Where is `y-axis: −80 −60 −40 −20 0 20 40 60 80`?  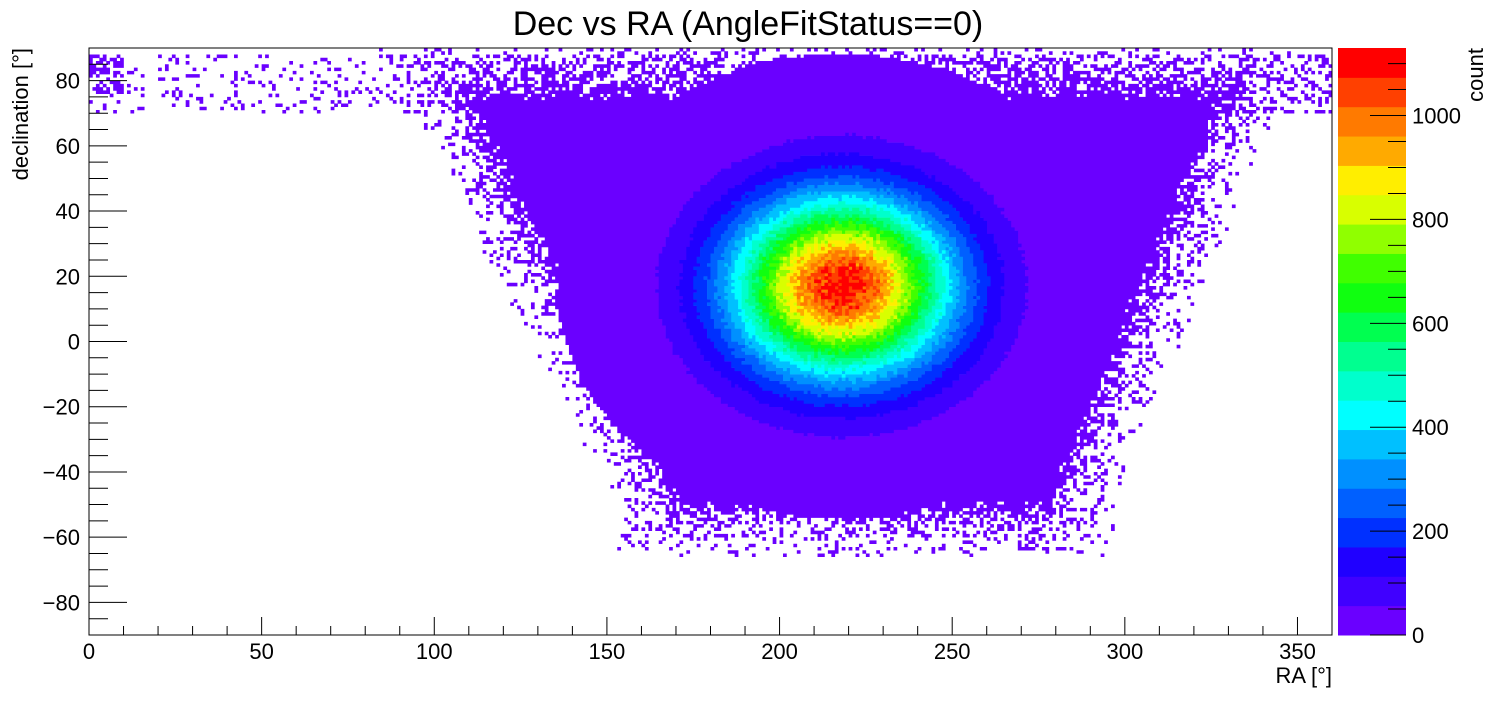 y-axis: −80 −60 −40 −20 0 20 40 60 80 is located at coordinates (85, 341).